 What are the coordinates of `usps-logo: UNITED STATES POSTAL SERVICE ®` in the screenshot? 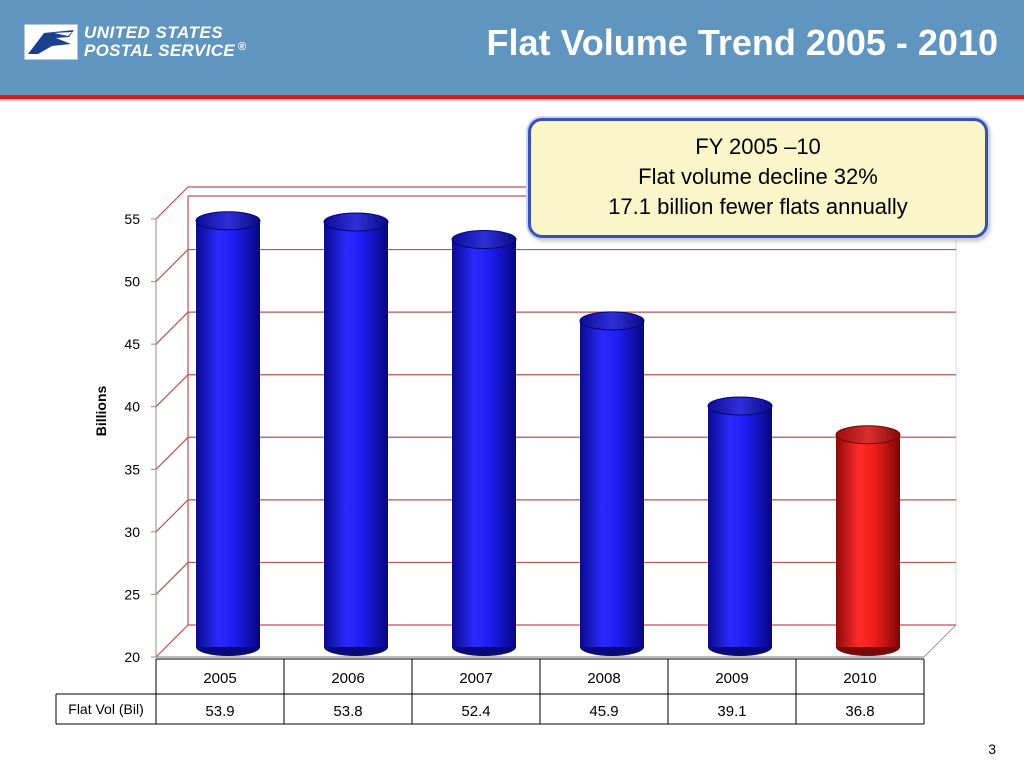 It's located at (144, 43).